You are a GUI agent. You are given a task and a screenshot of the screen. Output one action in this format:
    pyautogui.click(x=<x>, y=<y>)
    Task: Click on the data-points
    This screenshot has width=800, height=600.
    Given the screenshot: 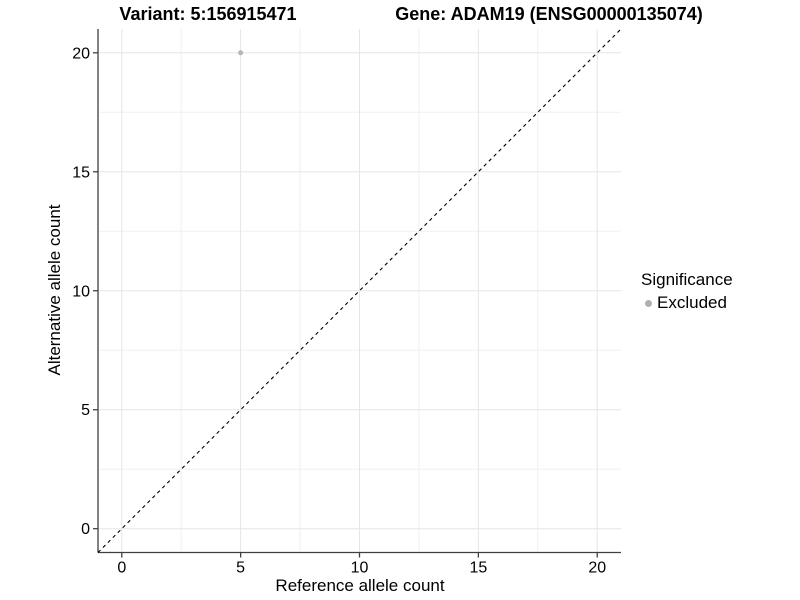 What is the action you would take?
    pyautogui.click(x=241, y=53)
    